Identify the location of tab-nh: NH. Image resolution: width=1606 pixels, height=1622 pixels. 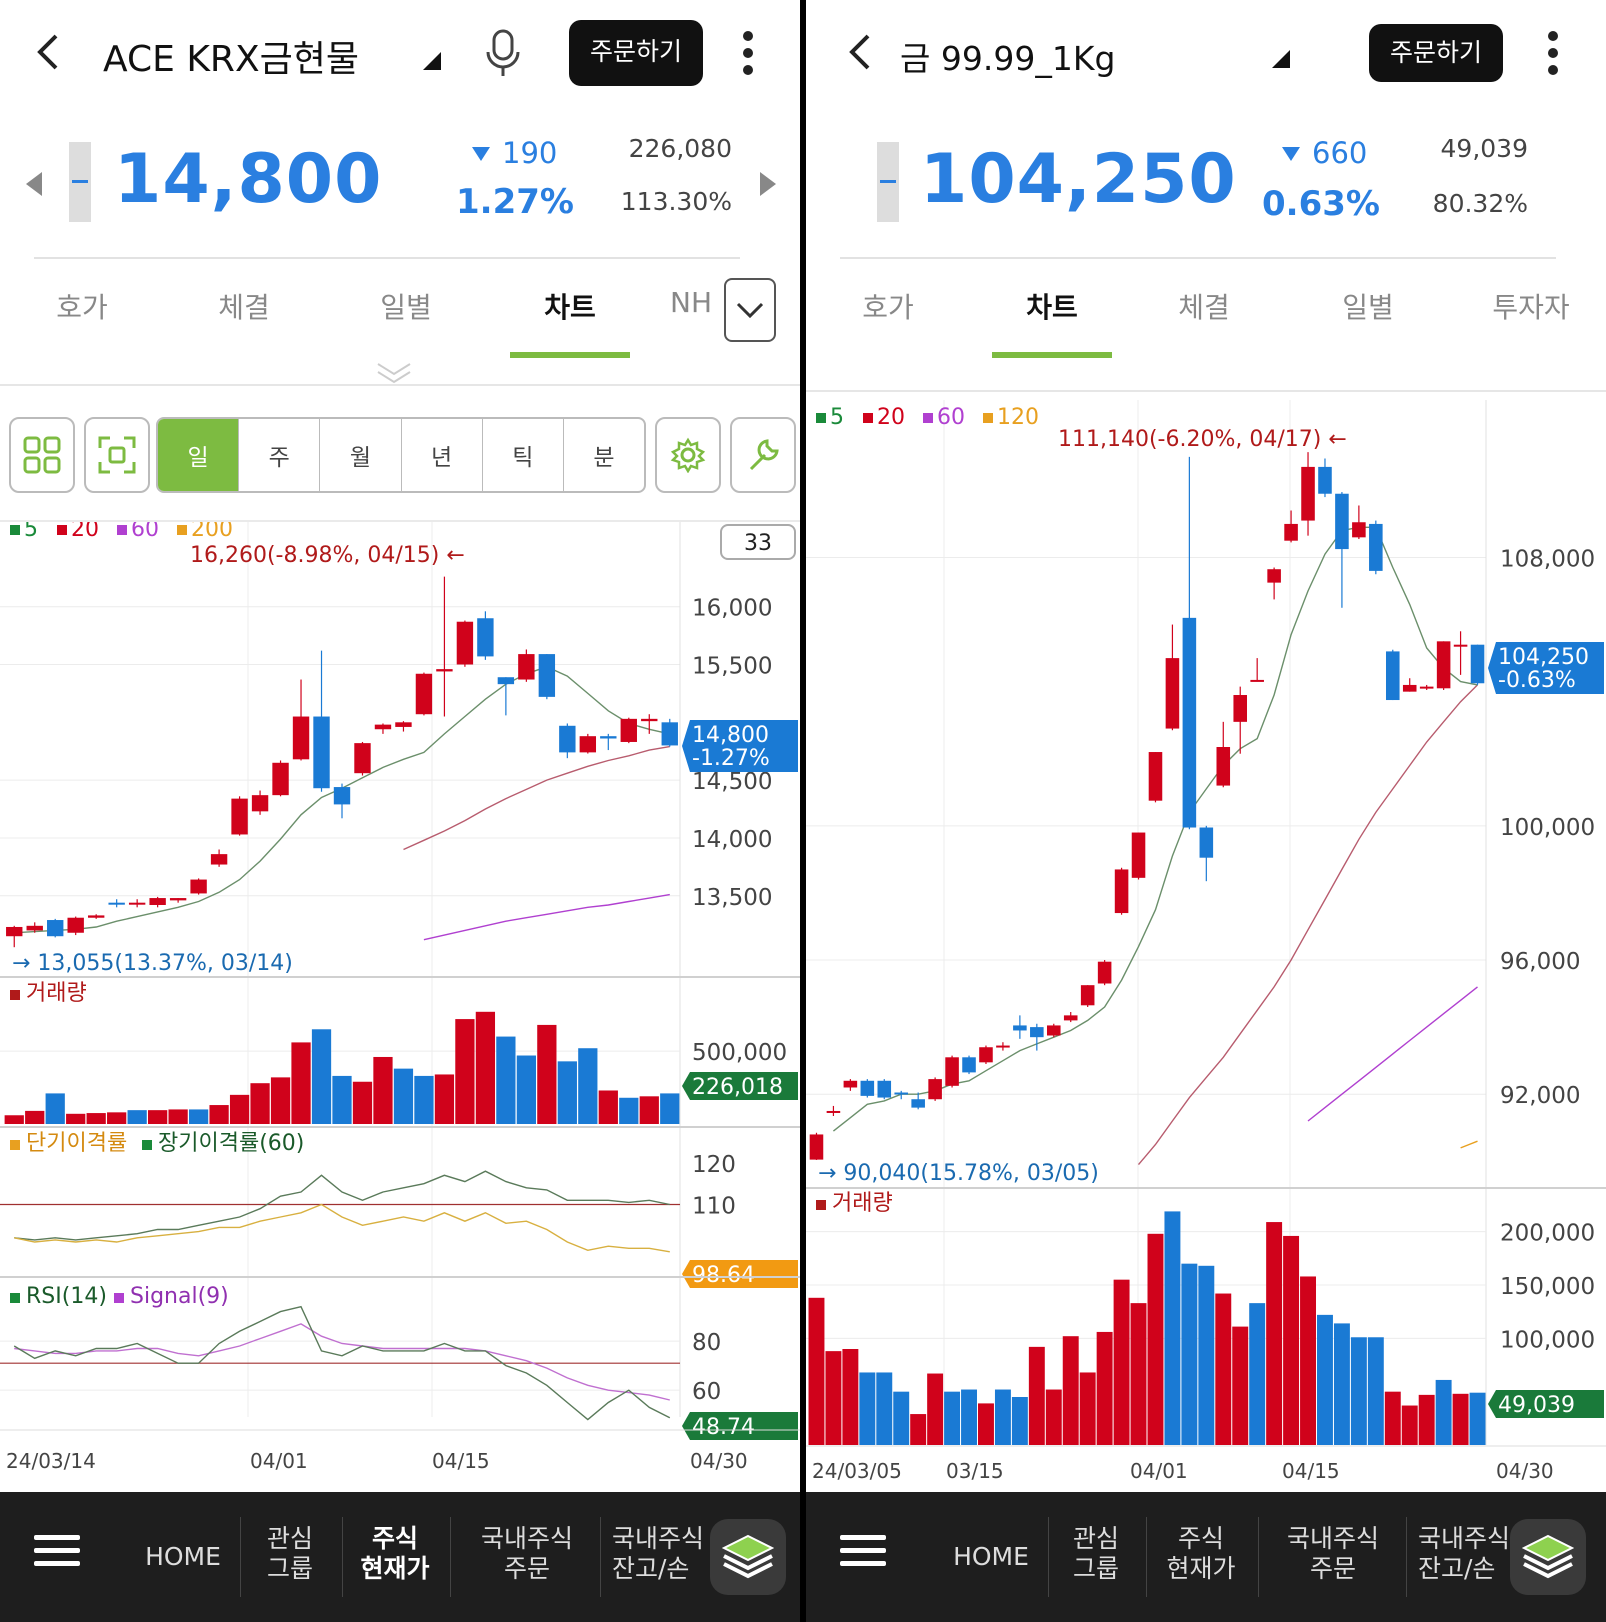
(691, 302).